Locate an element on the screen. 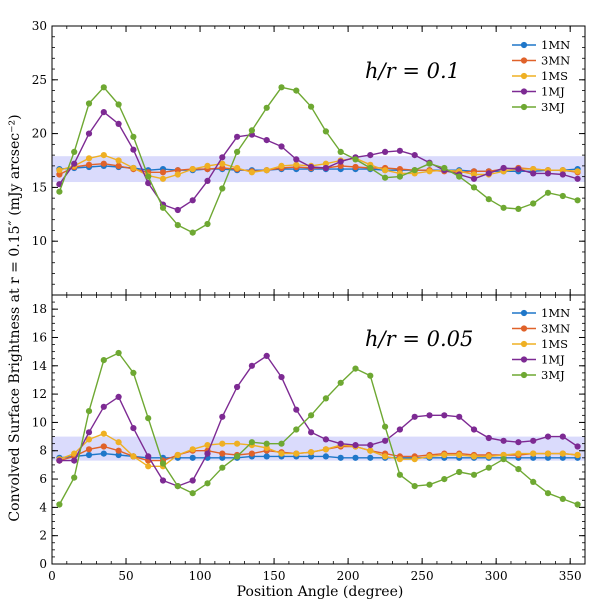 This screenshot has width=598, height=612. x-tick-label: 150 is located at coordinates (274, 576).